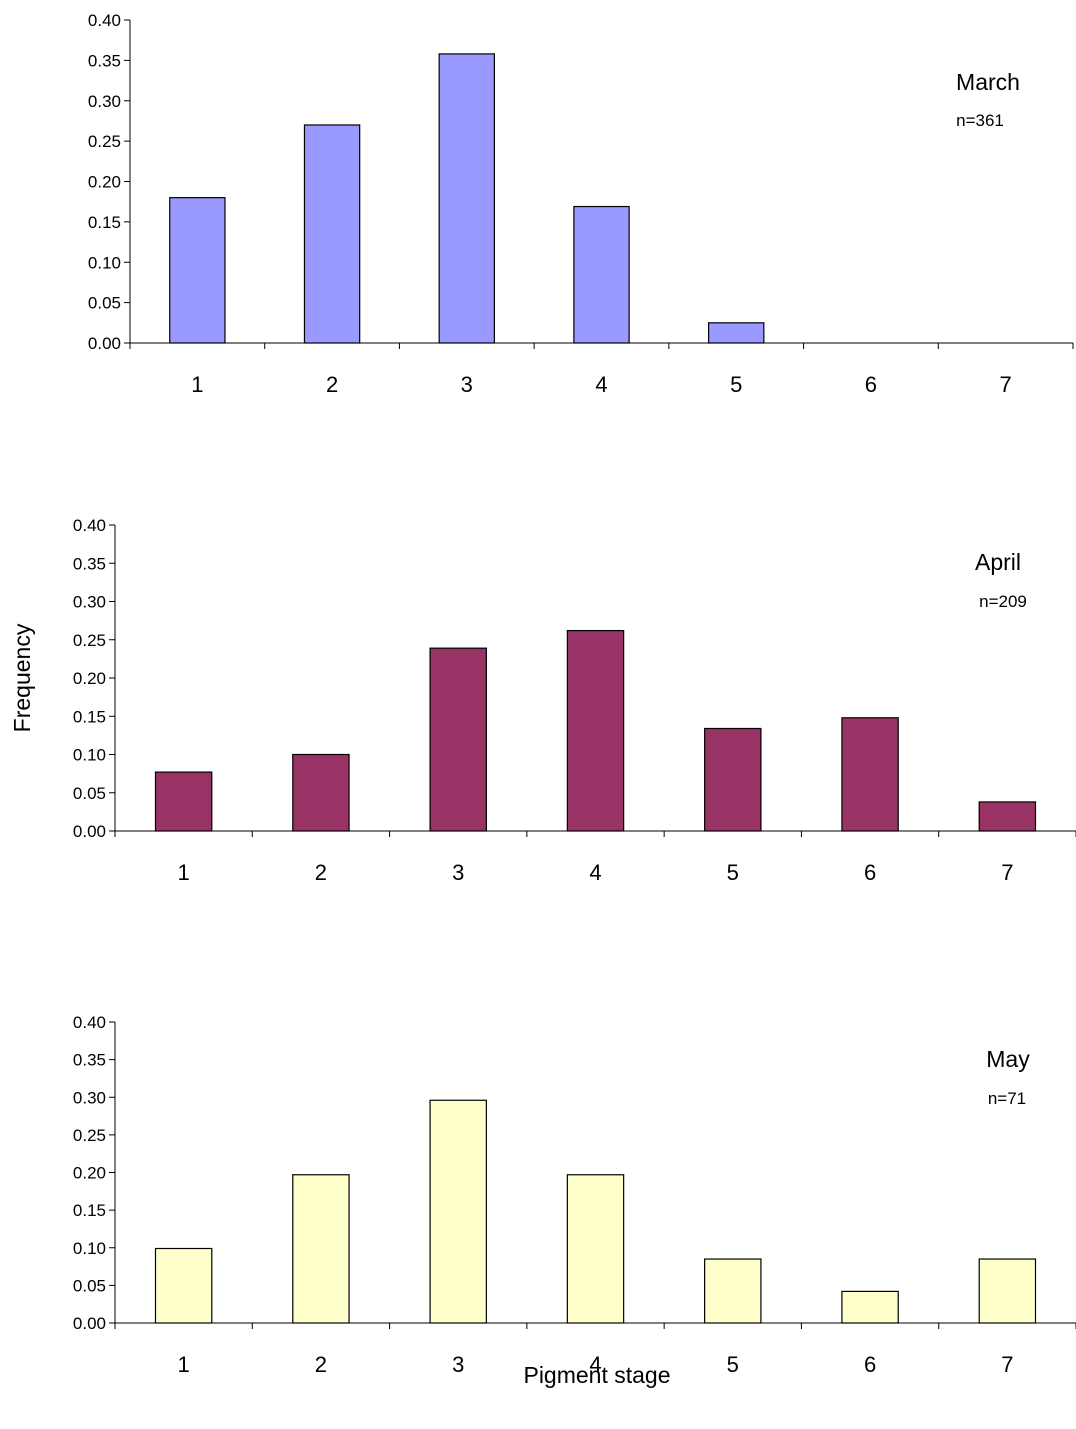  What do you see at coordinates (1007, 1098) in the screenshot?
I see `annotation-sample-size: n=71` at bounding box center [1007, 1098].